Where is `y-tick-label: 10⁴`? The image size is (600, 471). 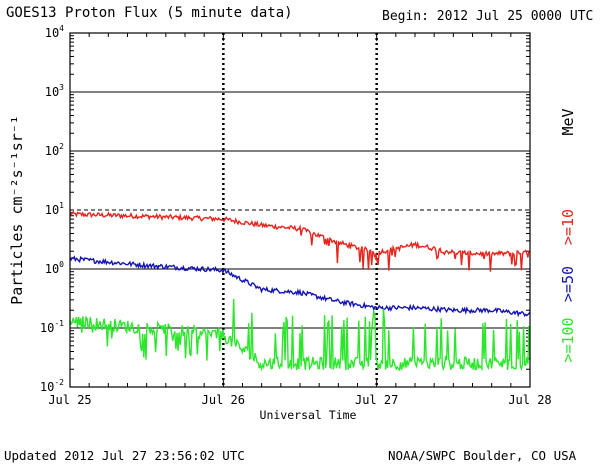
y-tick-label: 10⁴ is located at coordinates (54, 32).